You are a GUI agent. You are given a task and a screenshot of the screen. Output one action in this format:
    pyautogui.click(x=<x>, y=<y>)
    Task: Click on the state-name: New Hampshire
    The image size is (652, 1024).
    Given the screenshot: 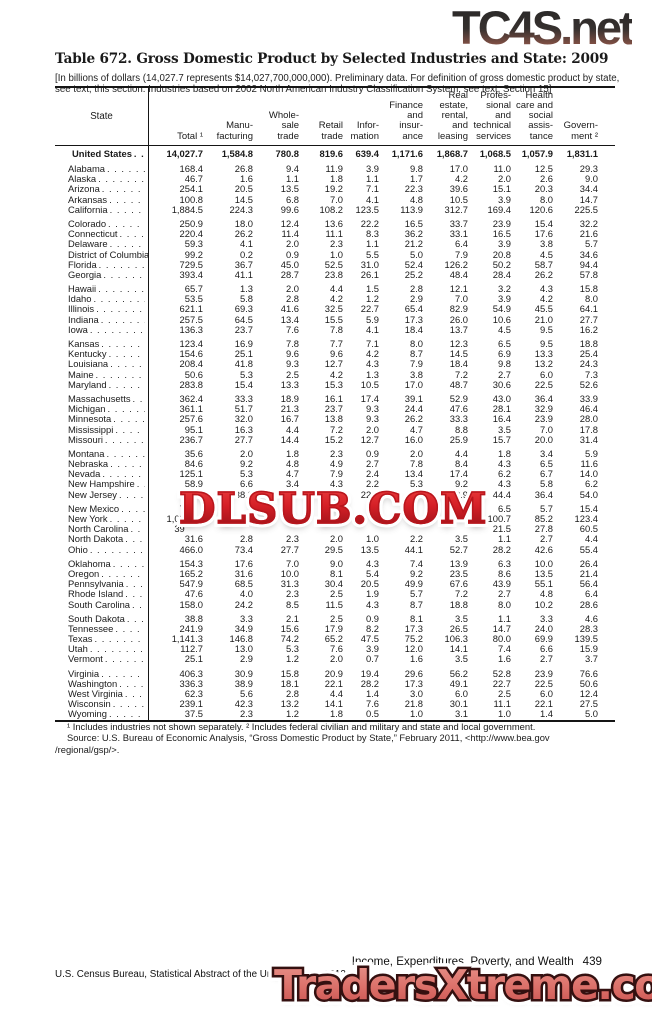 What is the action you would take?
    pyautogui.click(x=101, y=484)
    